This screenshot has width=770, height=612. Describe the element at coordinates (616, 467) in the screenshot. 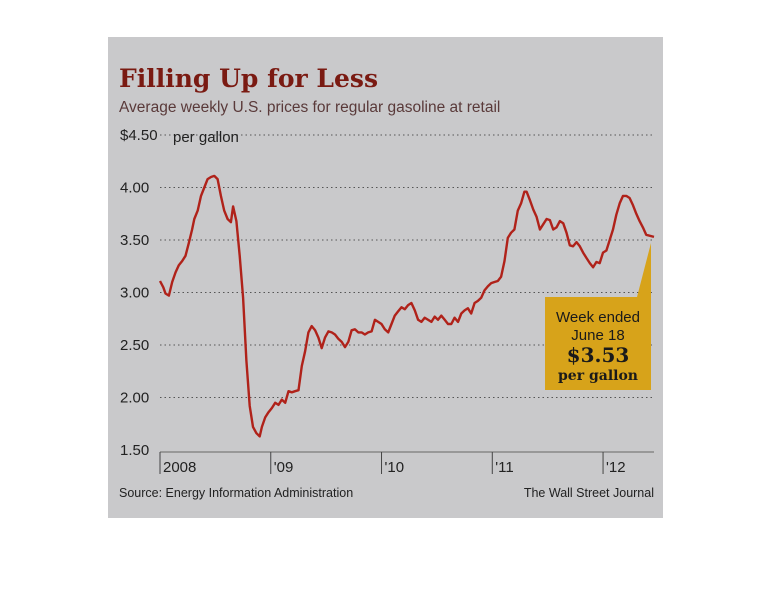

I see `x-tick-label: '12` at that location.